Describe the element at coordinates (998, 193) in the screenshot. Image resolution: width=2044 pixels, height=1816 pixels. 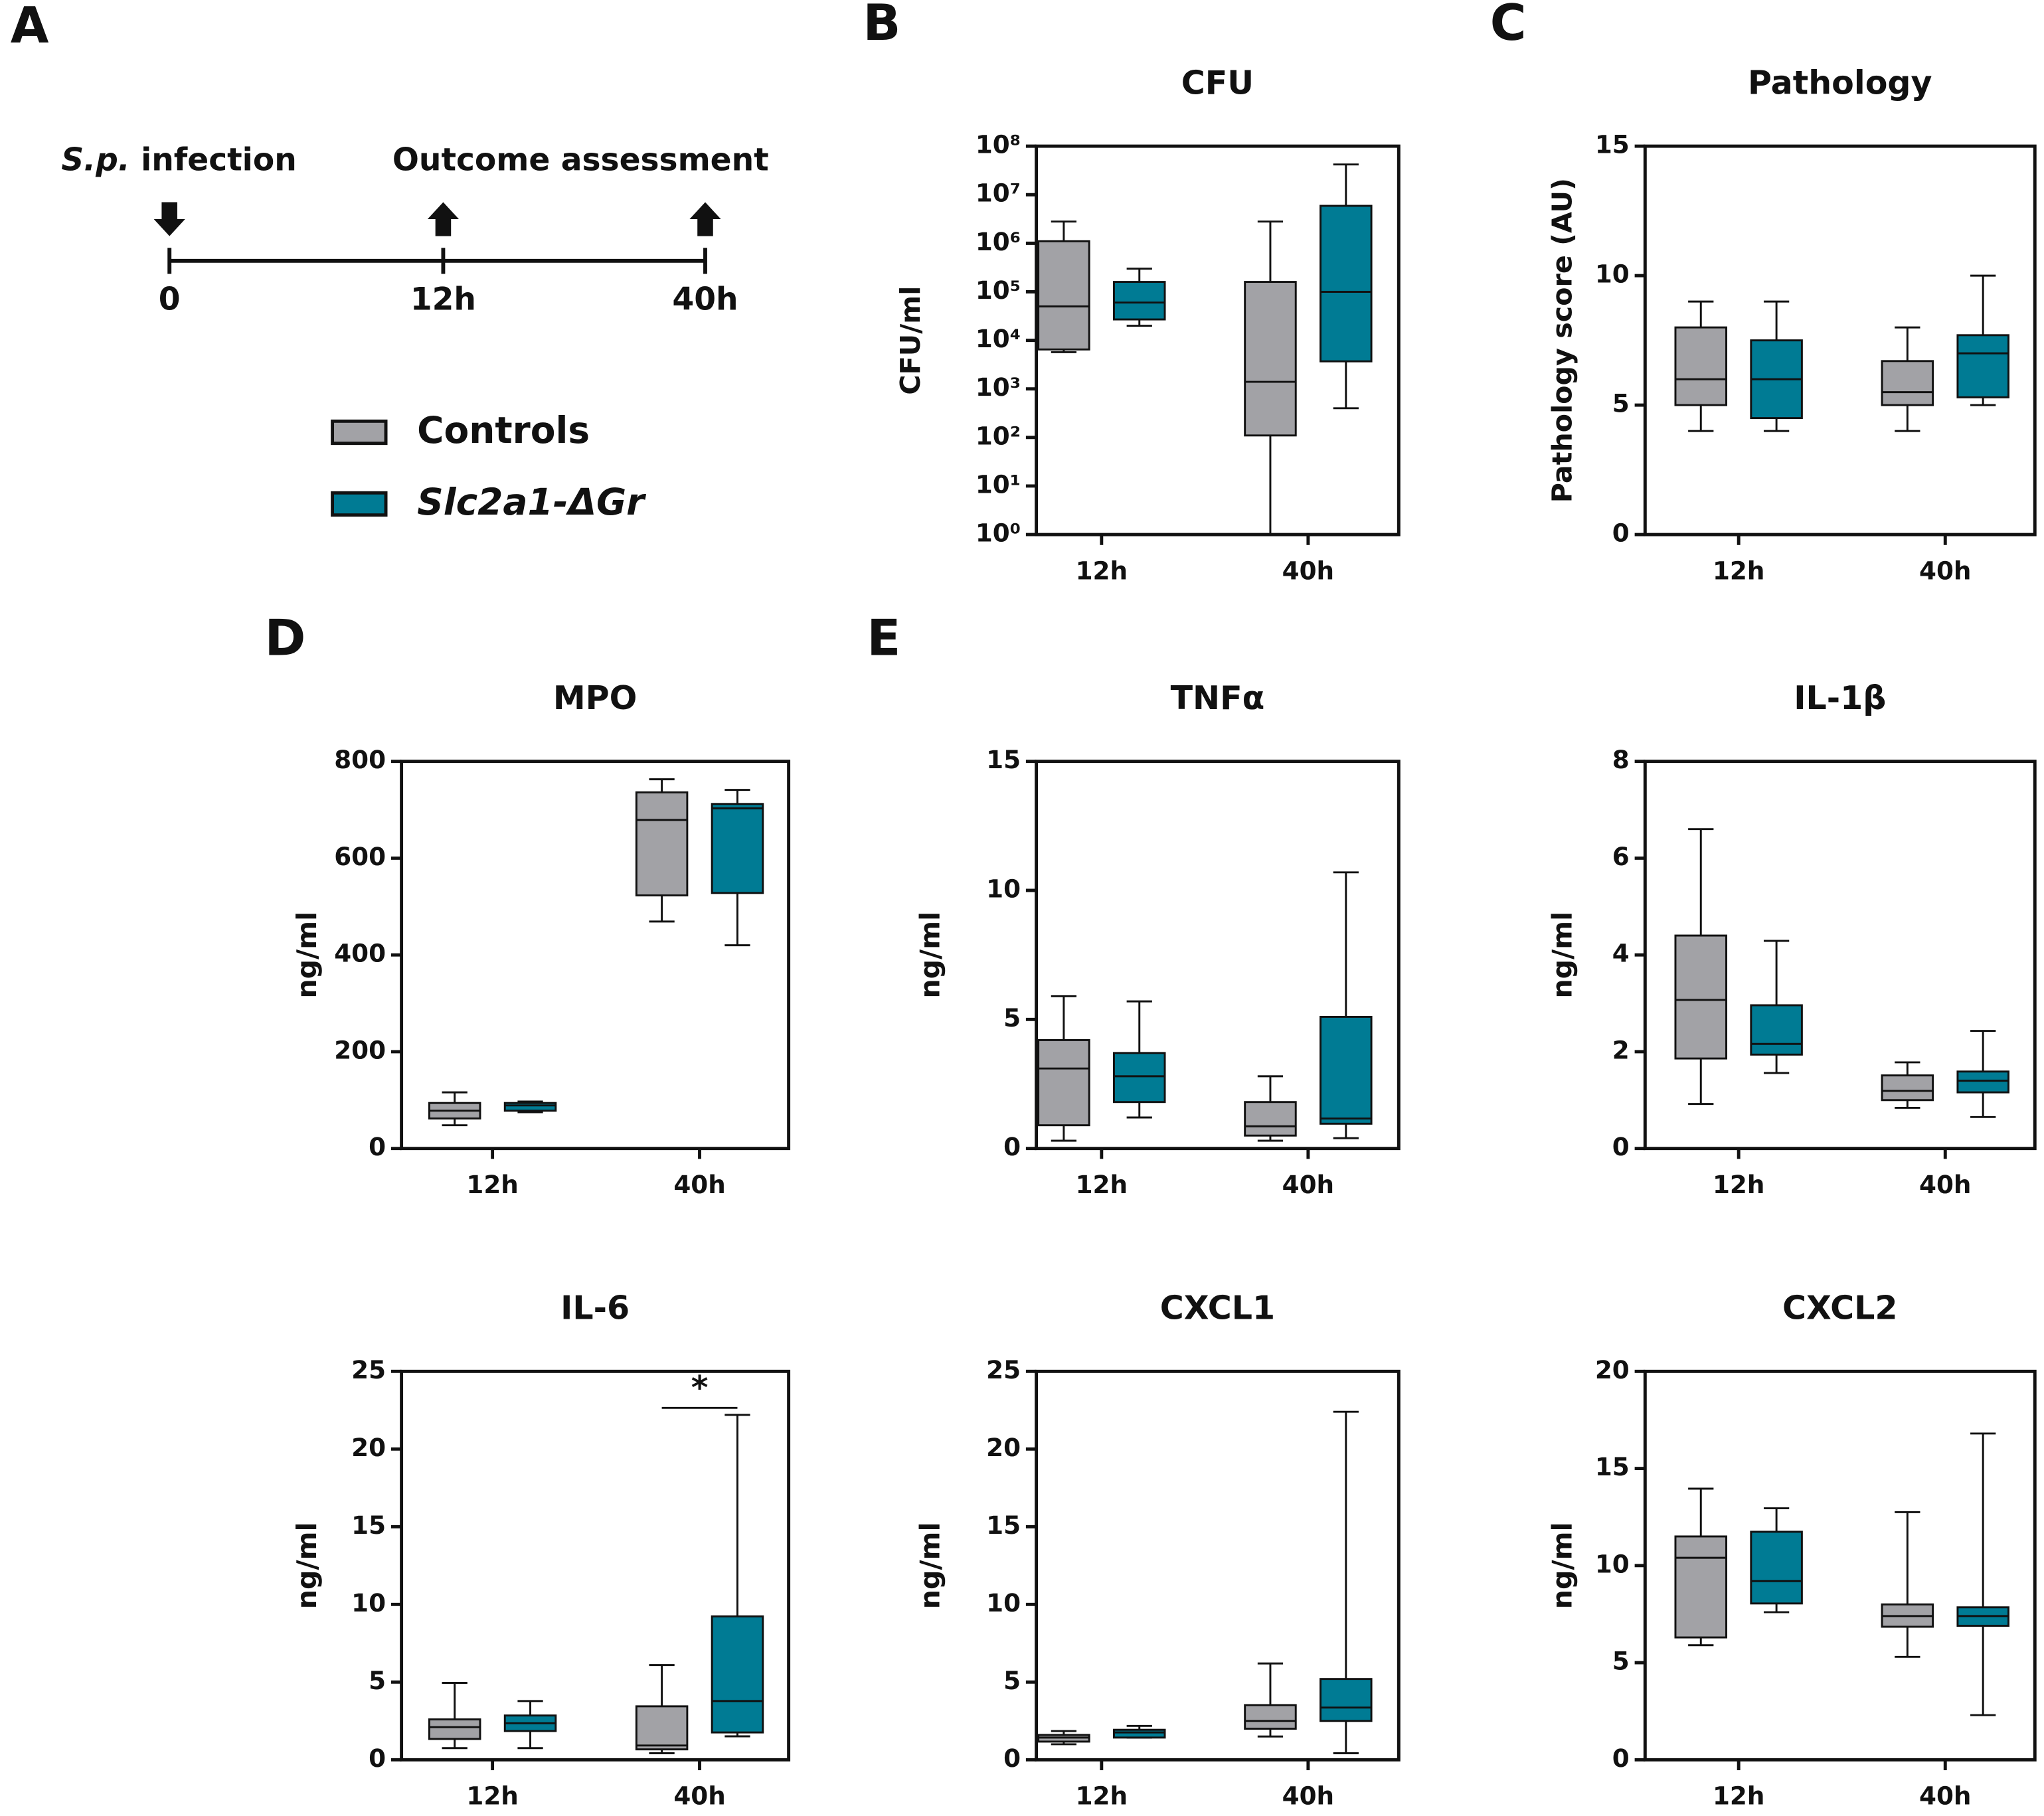
I see `y-tick-label: 10⁷` at that location.